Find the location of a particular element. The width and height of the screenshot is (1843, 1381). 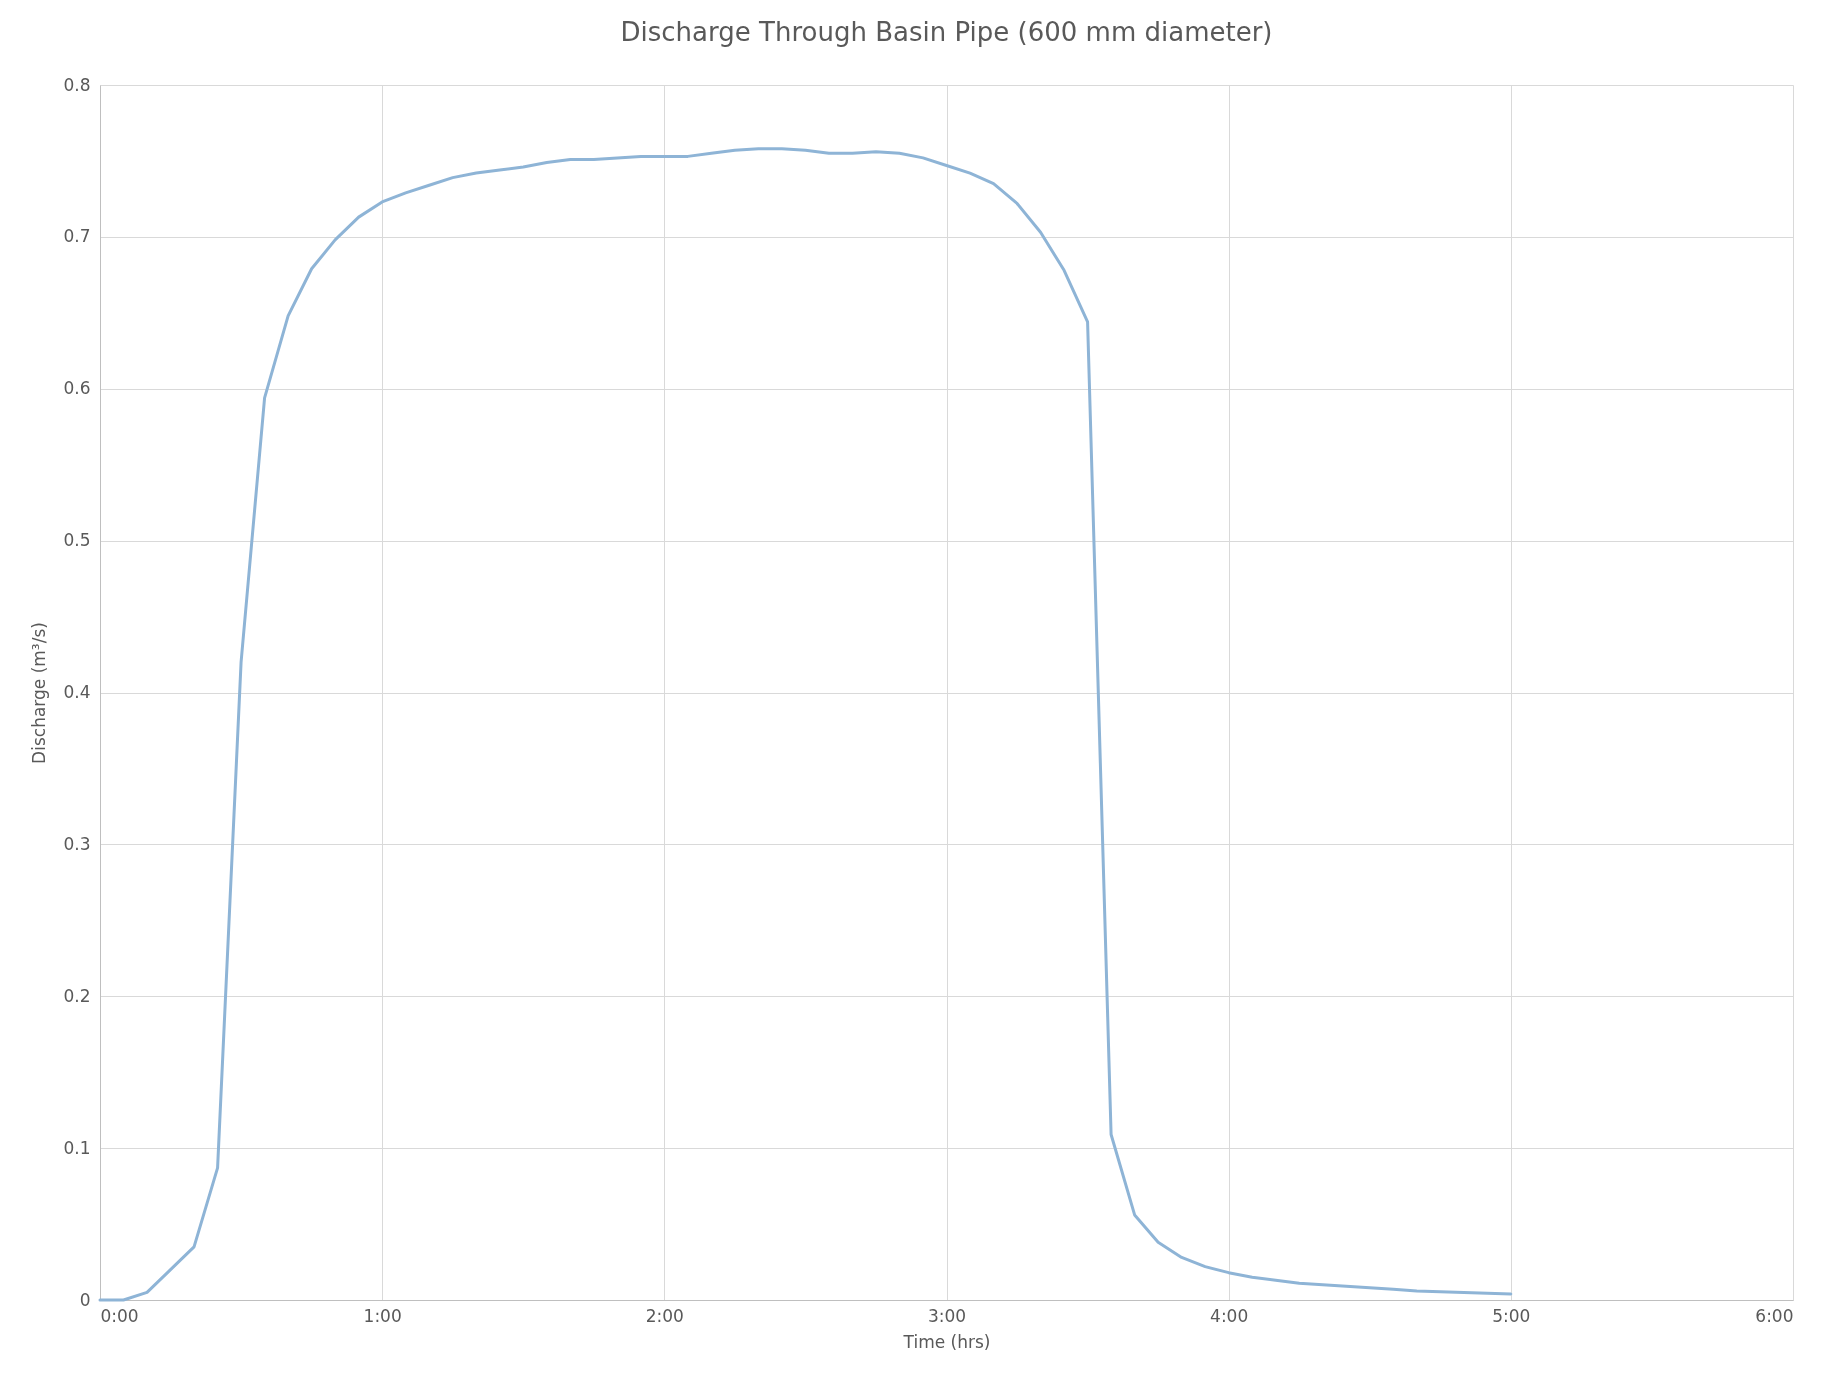

y-axis-title: Discharge (m³/s) is located at coordinates (39, 693).